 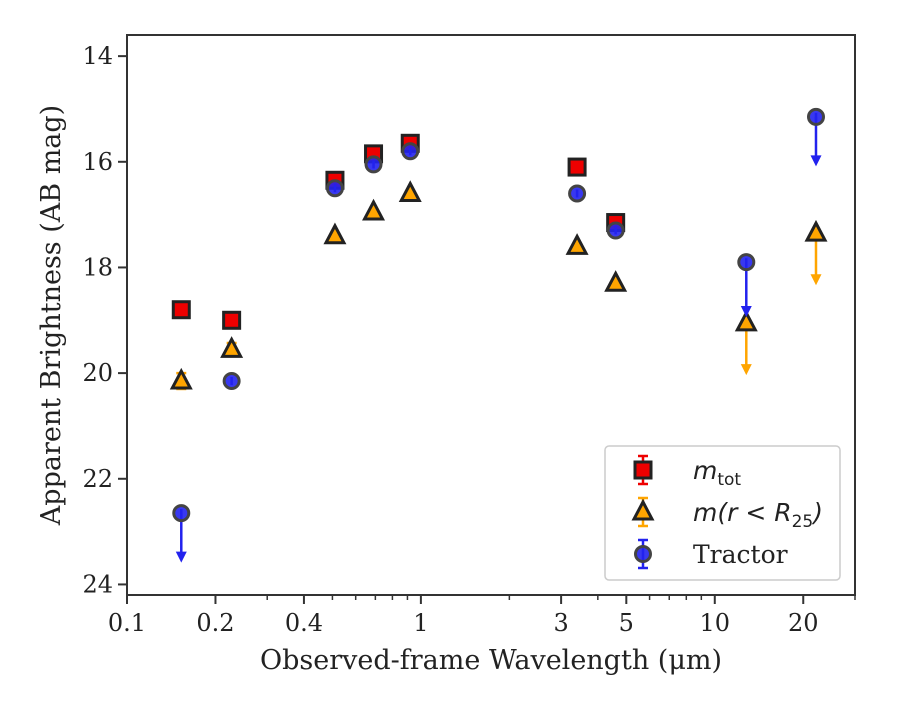 I want to click on legend-entry: Tractor, so click(x=711, y=554).